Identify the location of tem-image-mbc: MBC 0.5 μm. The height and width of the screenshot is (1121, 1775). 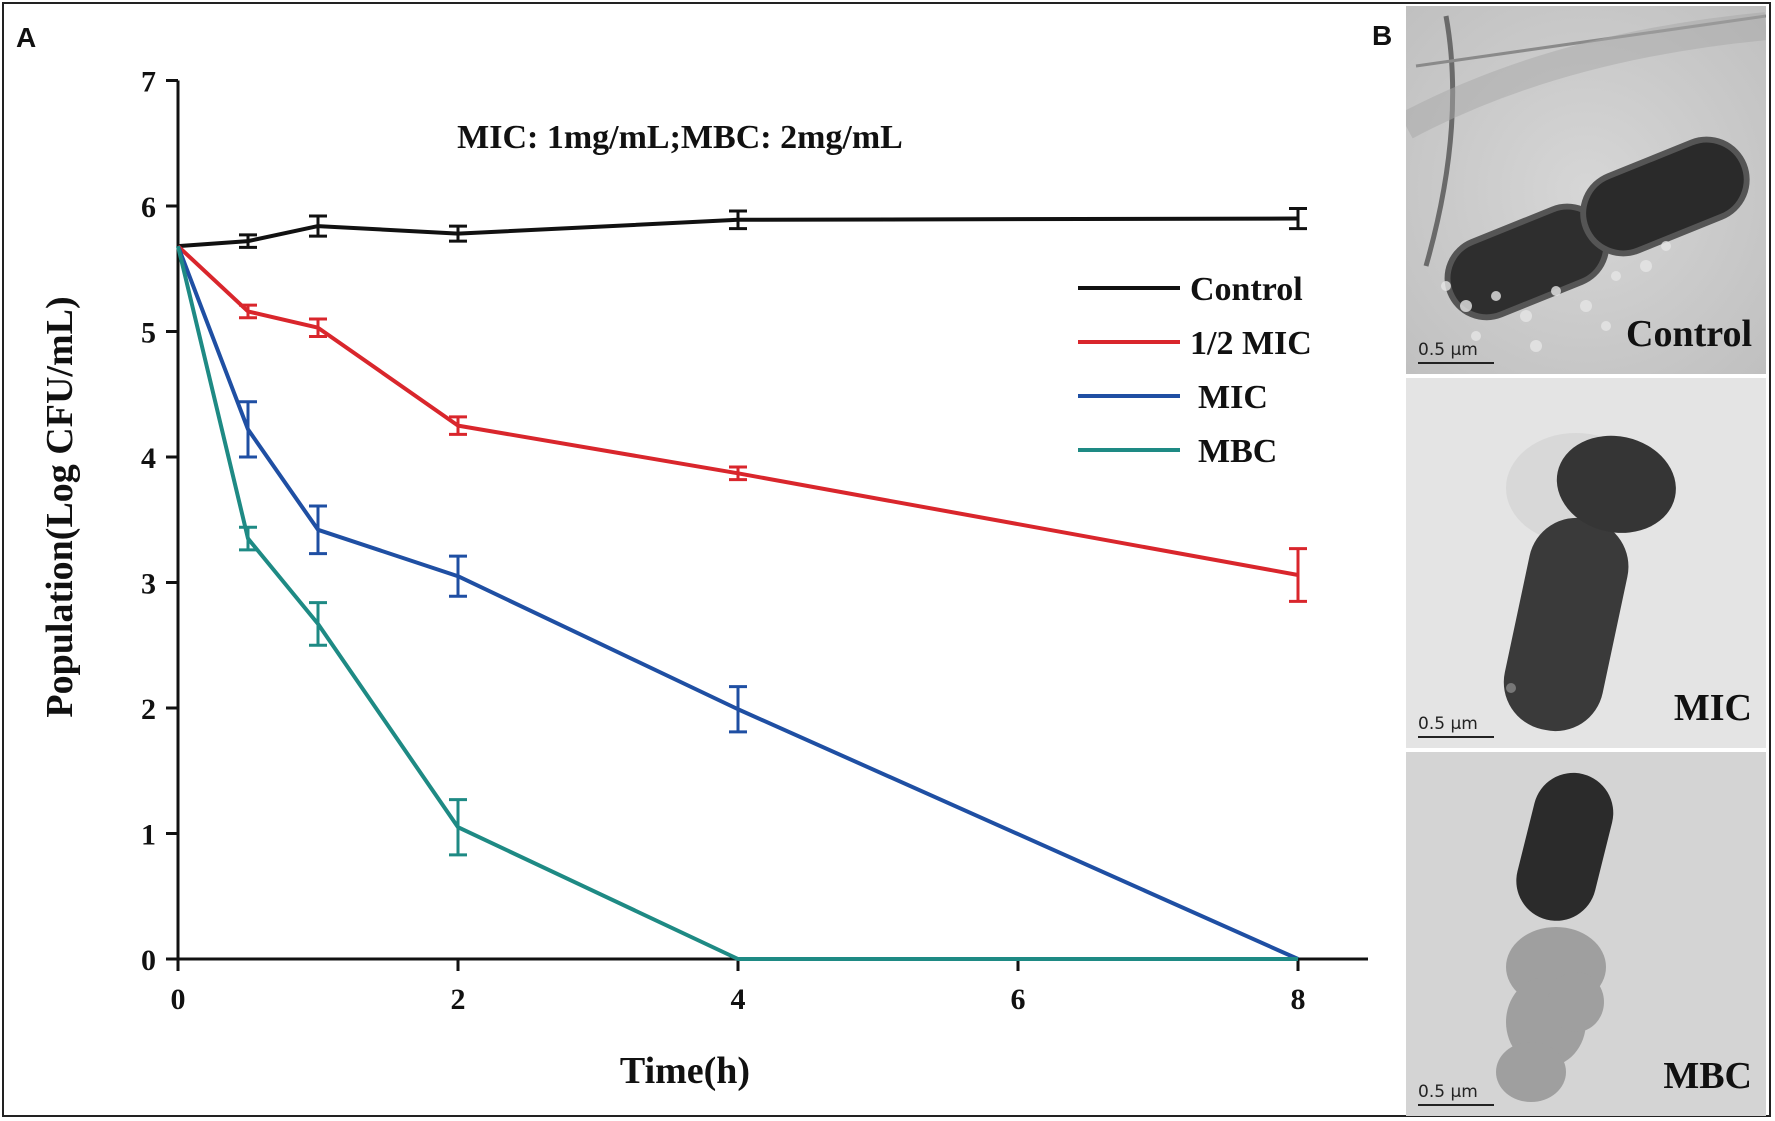
(1586, 934).